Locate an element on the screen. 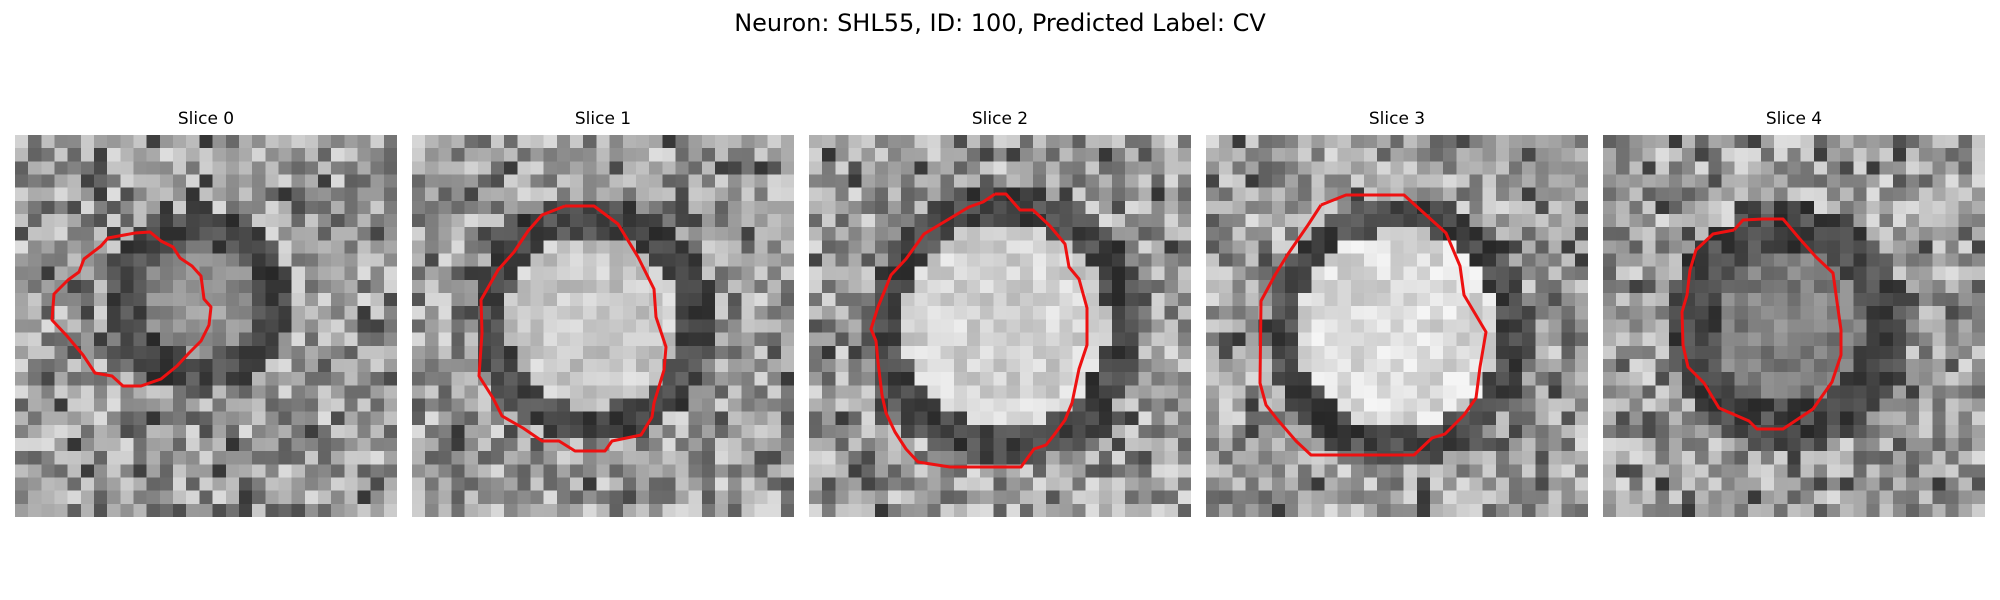 Image resolution: width=2000 pixels, height=600 pixels. slice-title: Slice 3 is located at coordinates (1397, 119).